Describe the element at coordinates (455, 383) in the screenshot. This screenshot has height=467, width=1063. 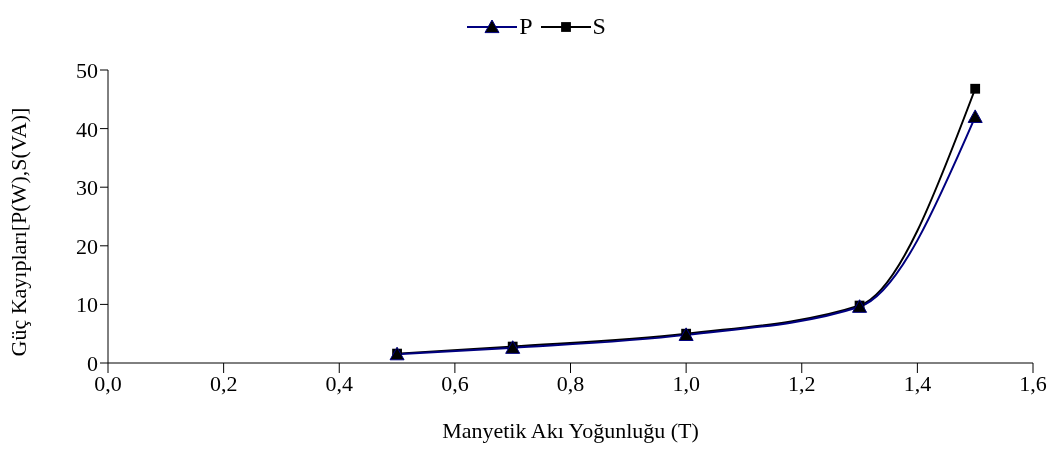
I see `x-tick-label: 0,6` at that location.